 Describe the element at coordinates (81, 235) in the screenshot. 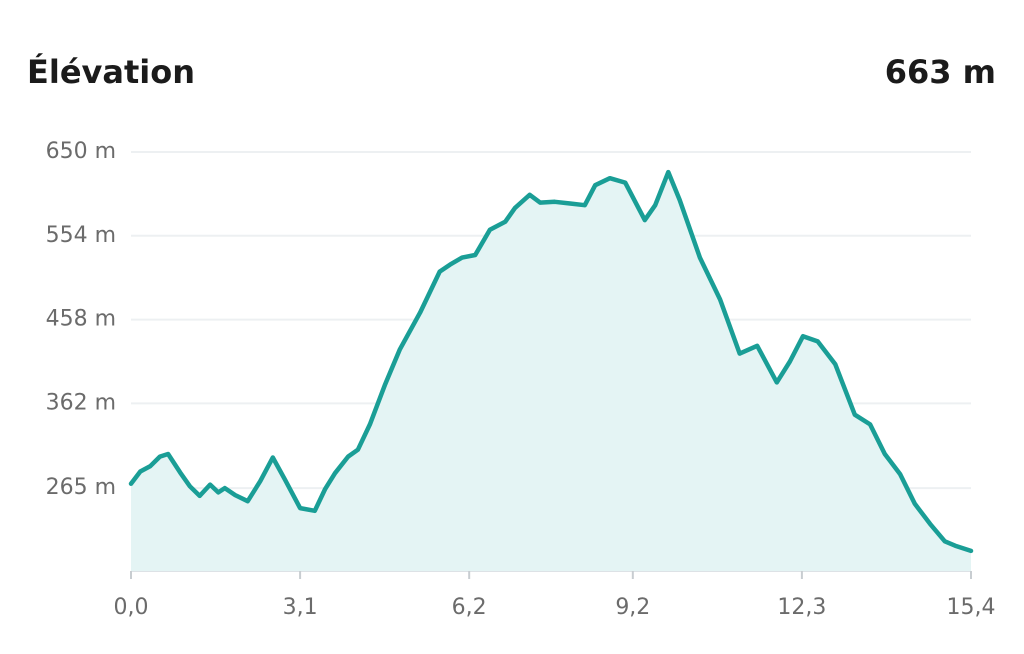

I see `y-tick-label: 554 m` at that location.